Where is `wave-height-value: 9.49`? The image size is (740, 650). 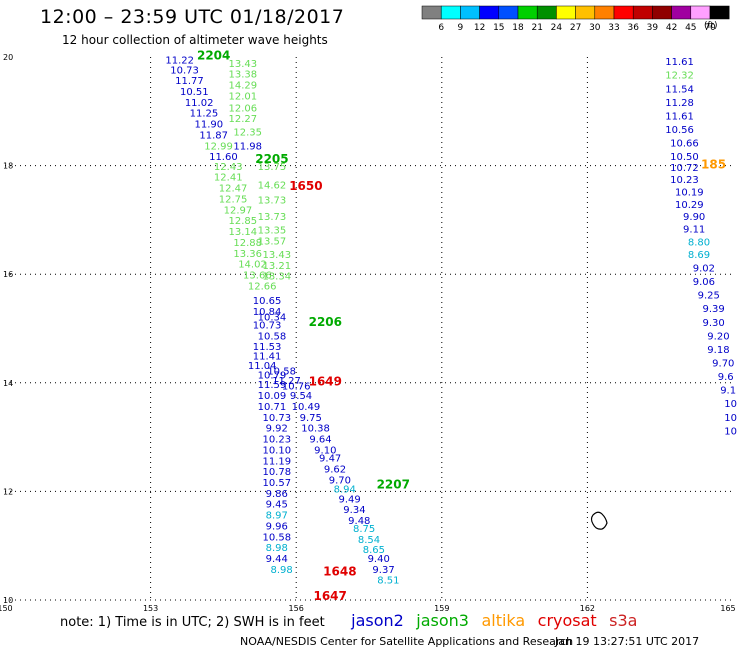 wave-height-value: 9.49 is located at coordinates (349, 499).